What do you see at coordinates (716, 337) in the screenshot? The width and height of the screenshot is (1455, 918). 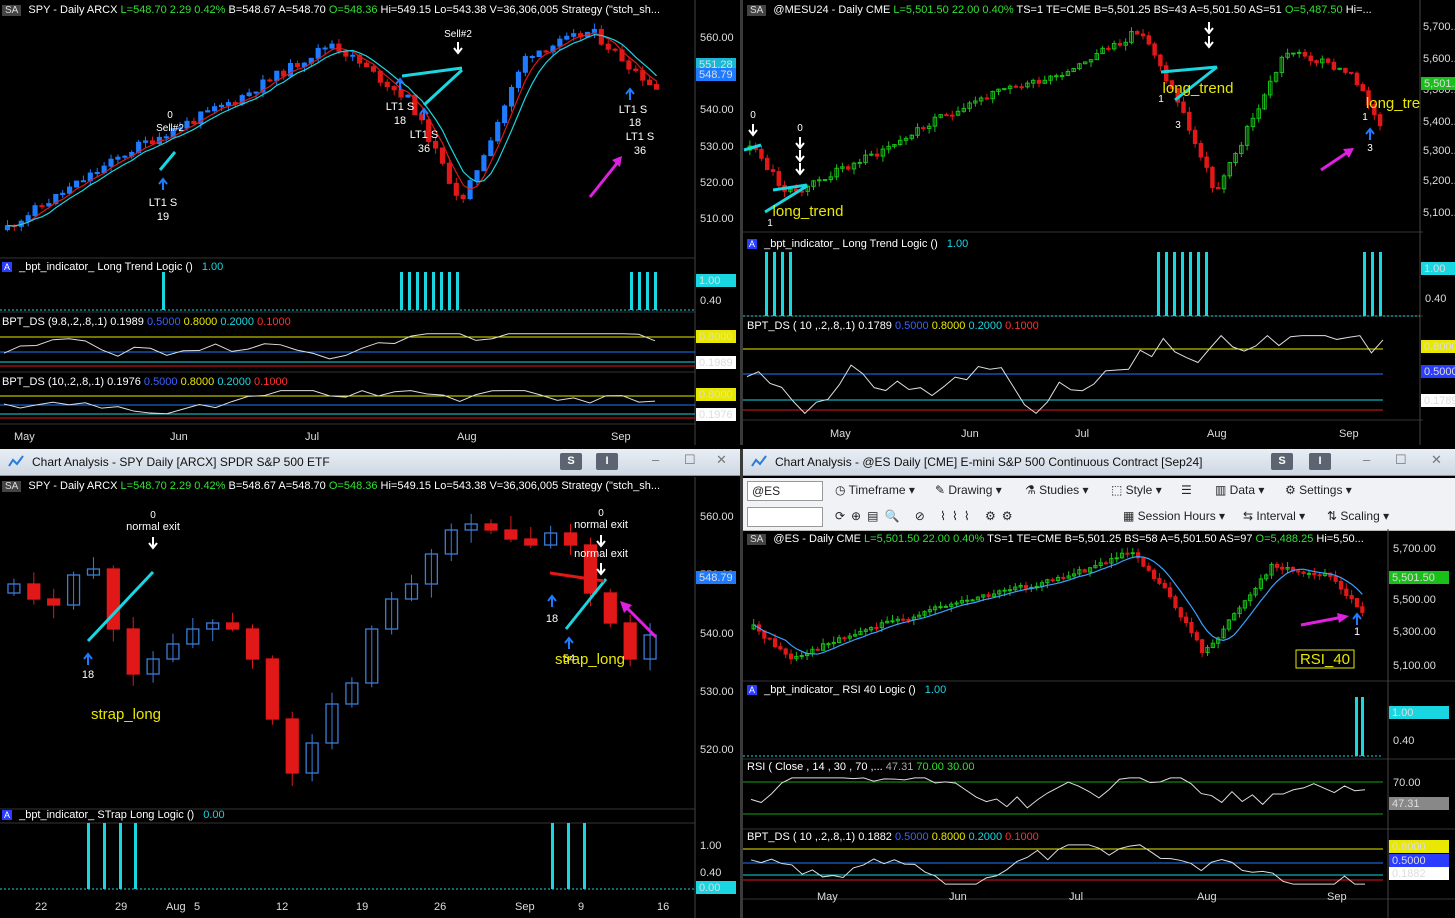 I see `ind-value-tag: 0.8000` at bounding box center [716, 337].